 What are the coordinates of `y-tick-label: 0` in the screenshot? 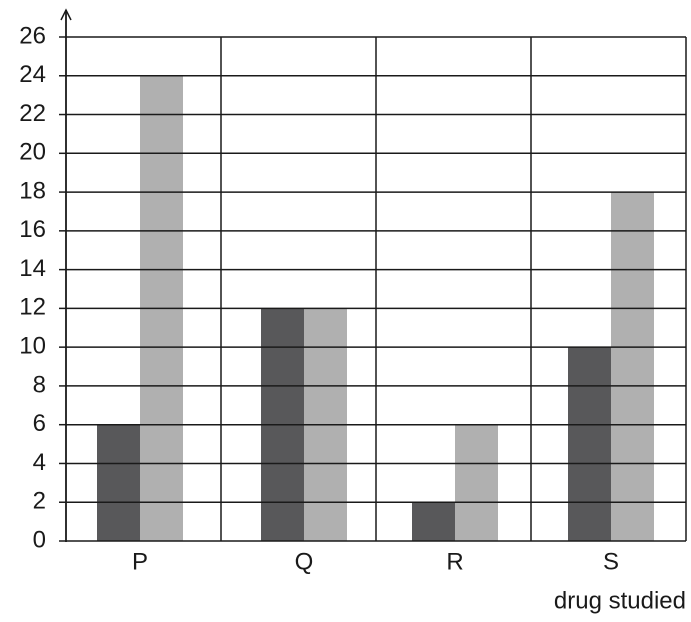 It's located at (39, 539).